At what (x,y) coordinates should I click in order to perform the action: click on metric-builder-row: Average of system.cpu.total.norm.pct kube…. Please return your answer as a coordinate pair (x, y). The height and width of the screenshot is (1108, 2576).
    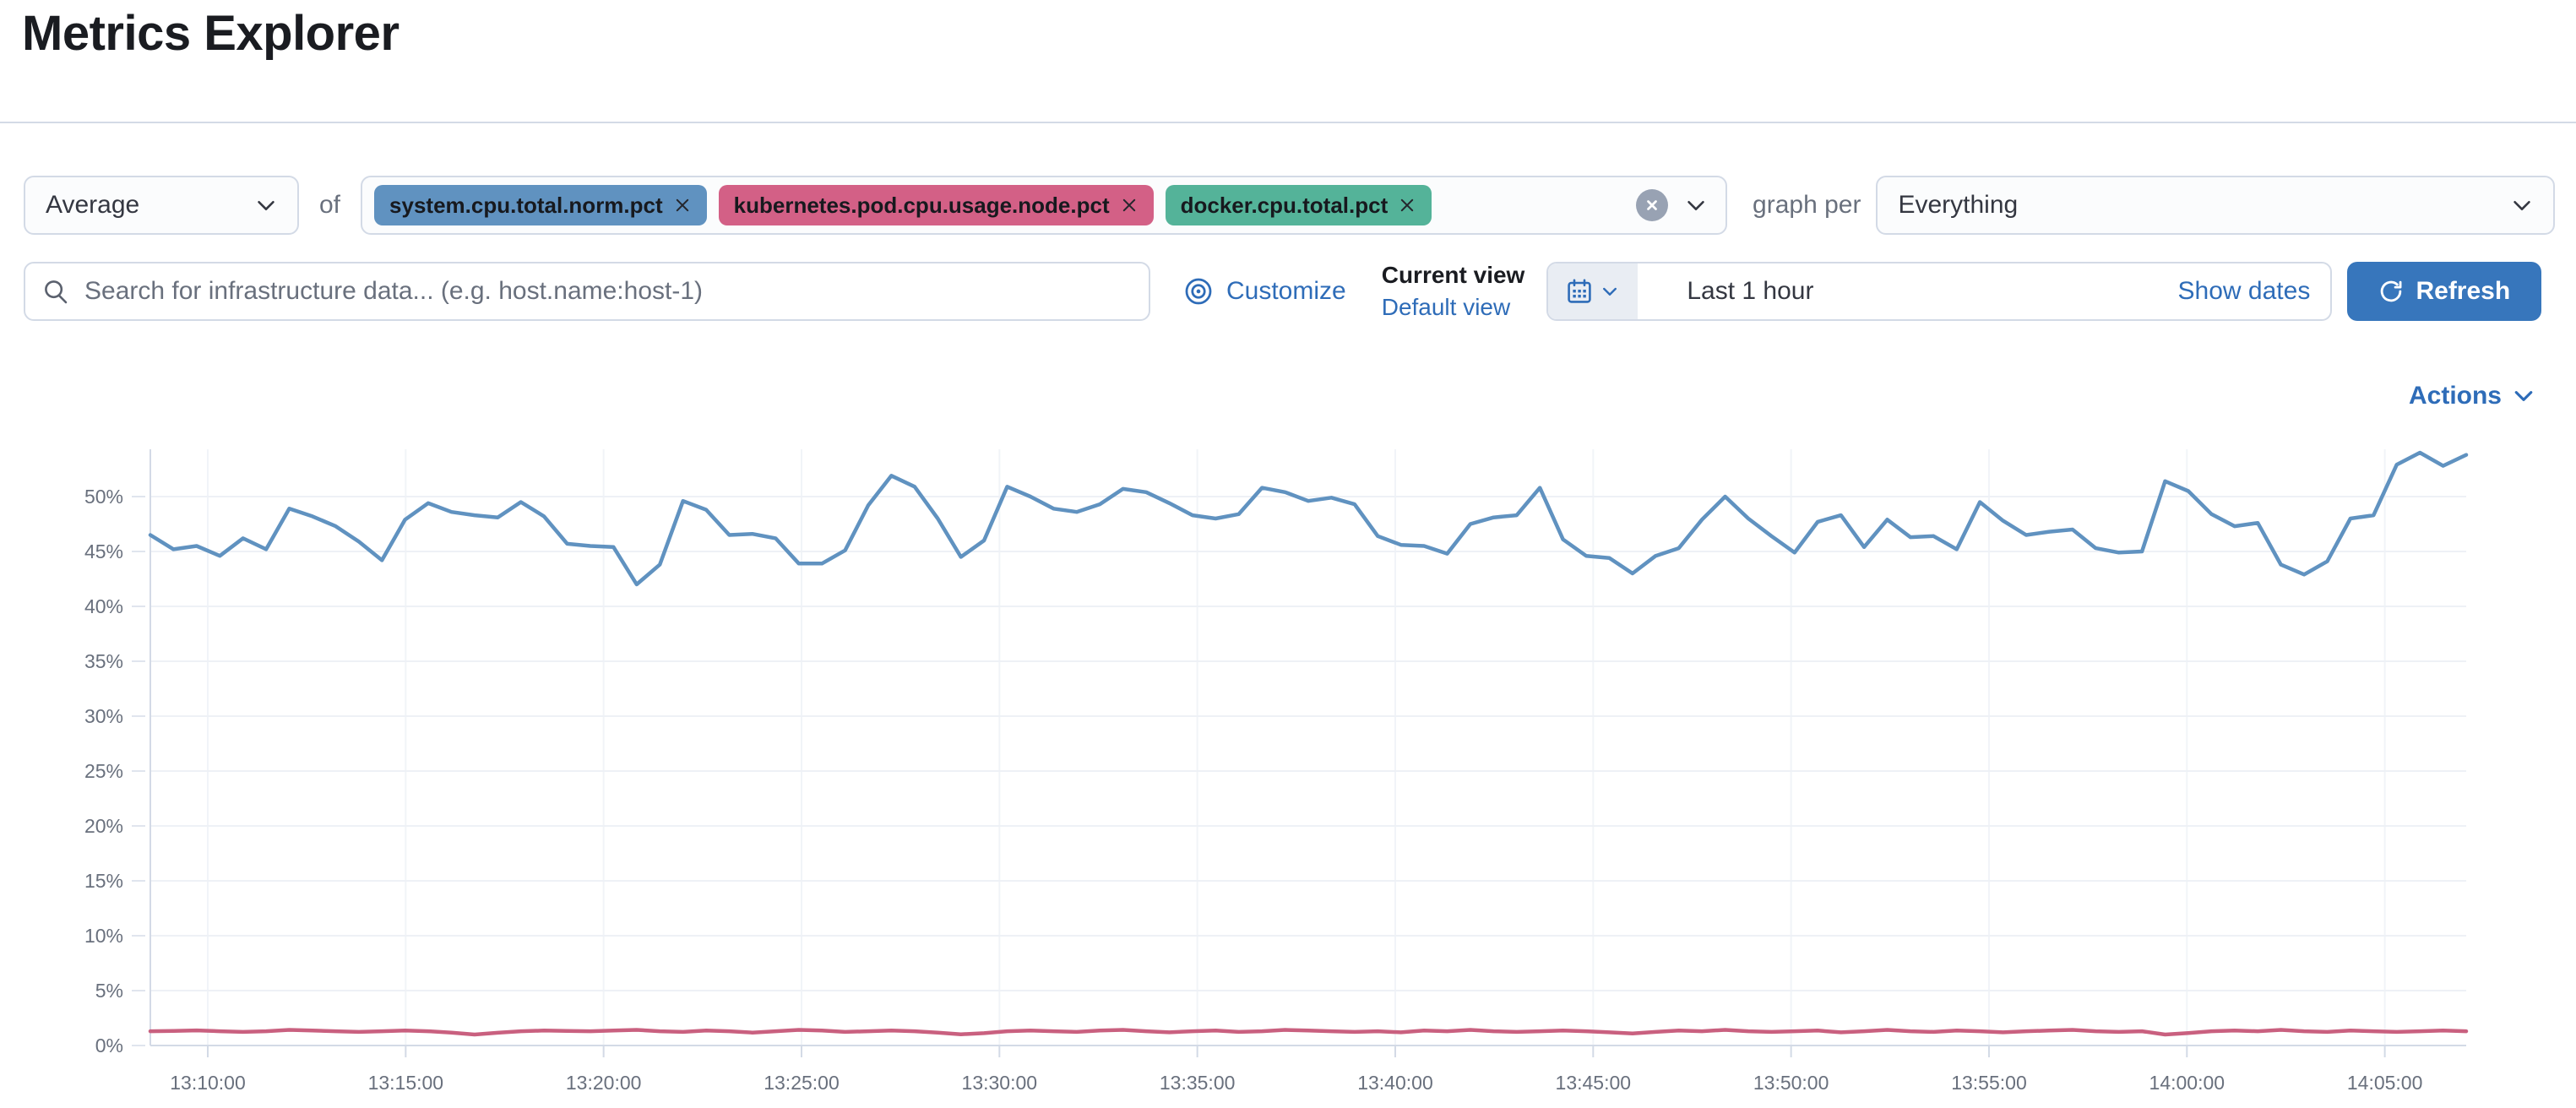
    Looking at the image, I should click on (1289, 205).